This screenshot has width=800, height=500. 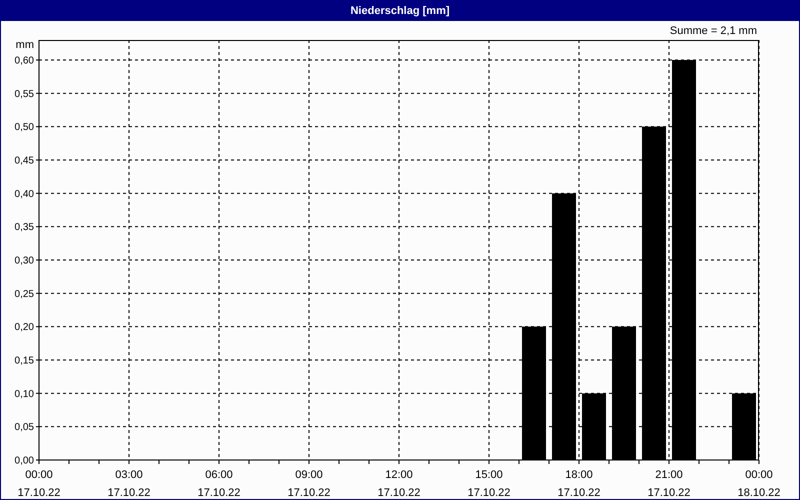 What do you see at coordinates (24, 228) in the screenshot?
I see `y-tick-label: 0,35` at bounding box center [24, 228].